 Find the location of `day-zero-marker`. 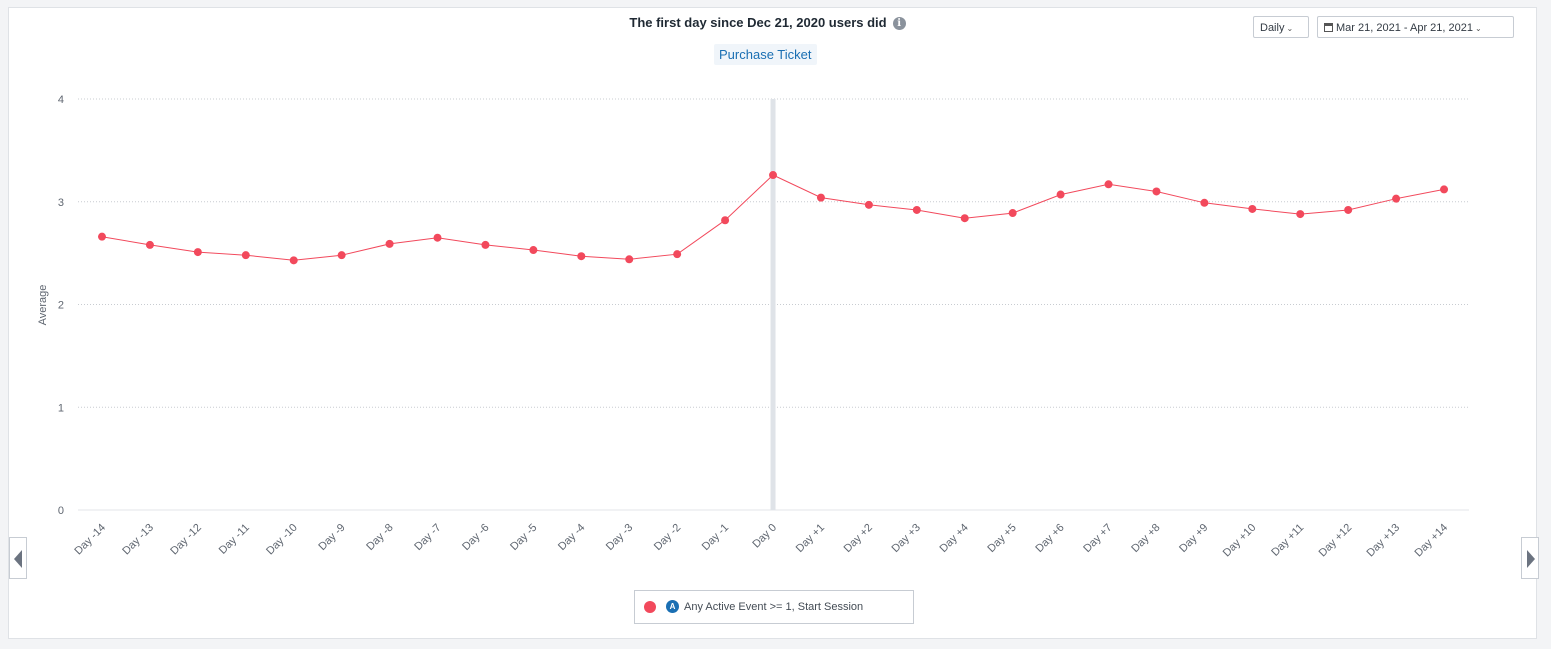

day-zero-marker is located at coordinates (773, 304).